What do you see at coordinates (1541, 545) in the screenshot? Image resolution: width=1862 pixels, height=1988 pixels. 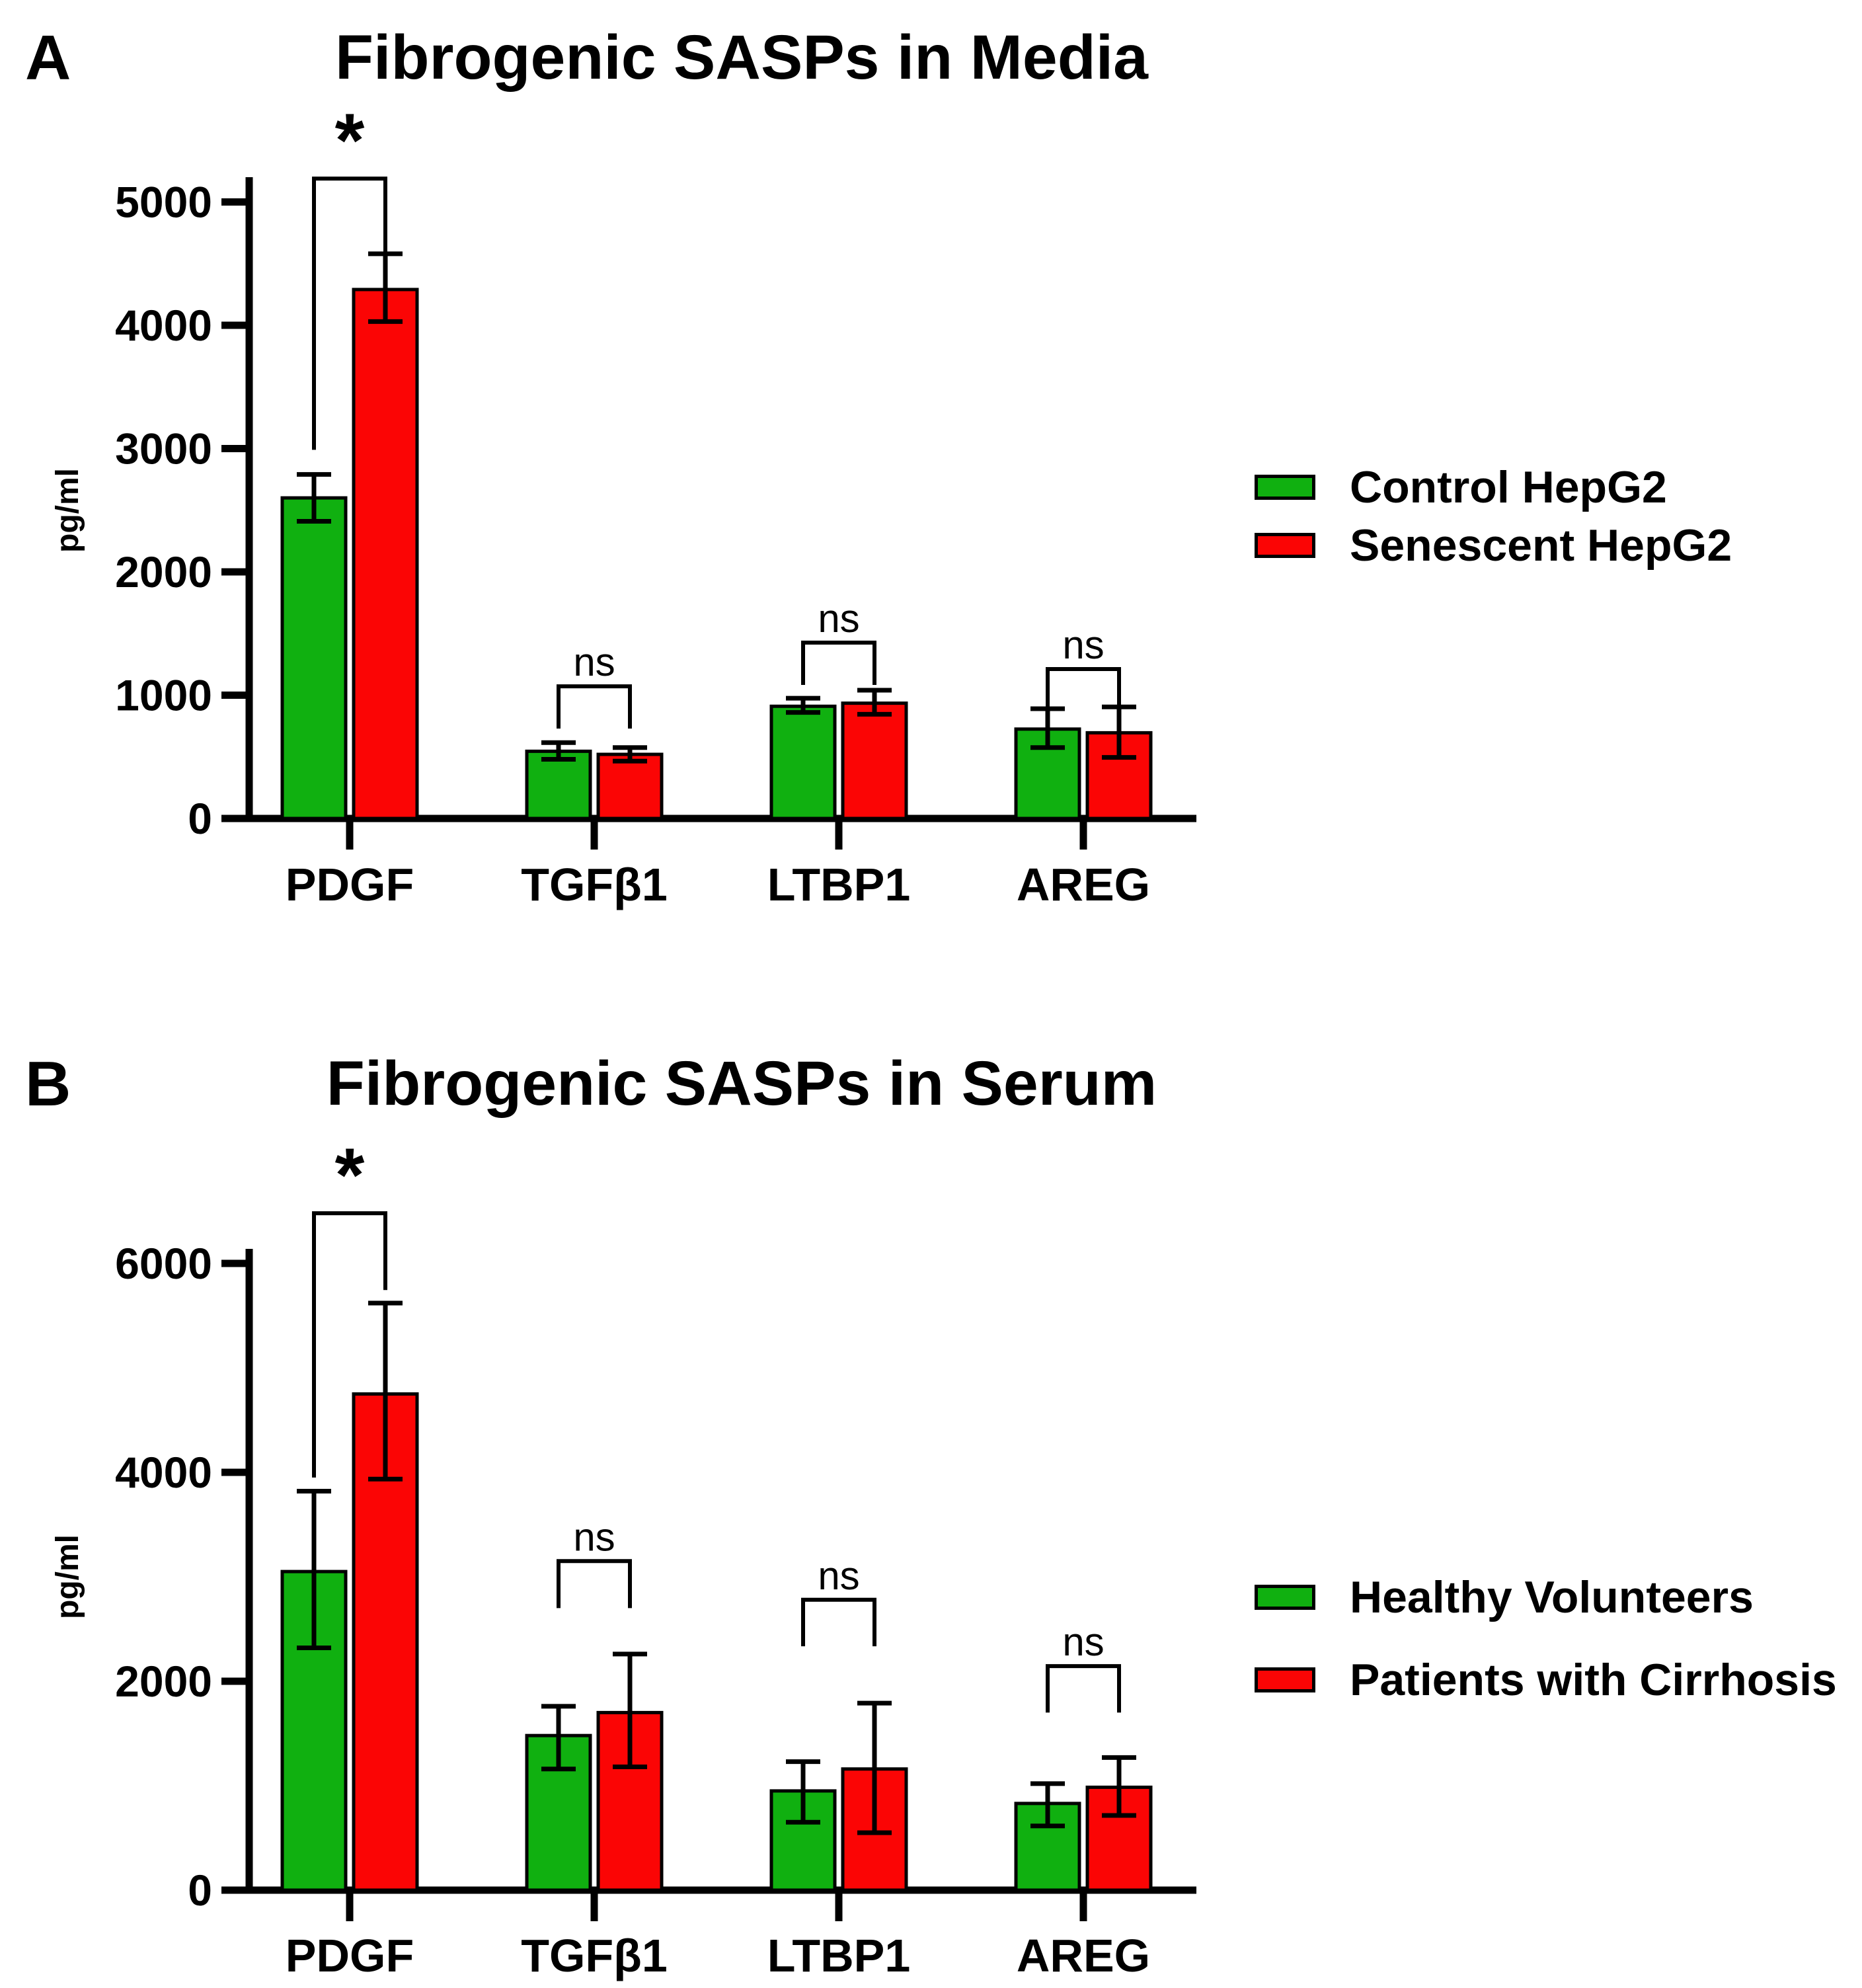 I see `legend-label: Senescent HepG2` at bounding box center [1541, 545].